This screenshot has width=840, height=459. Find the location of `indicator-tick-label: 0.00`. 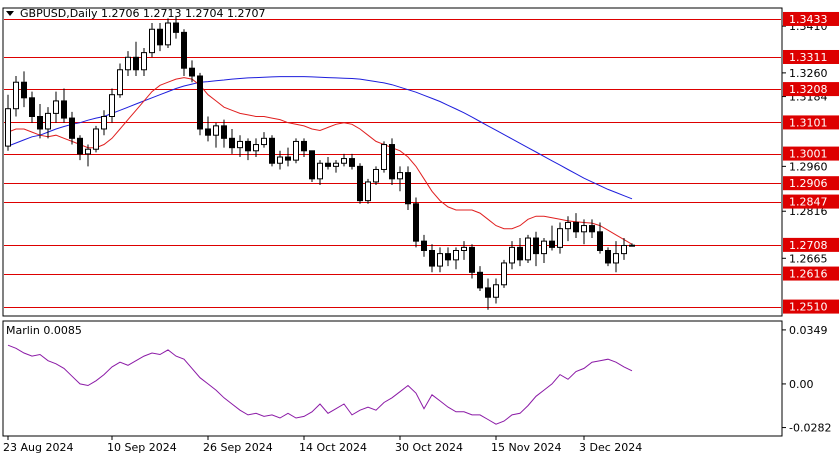

indicator-tick-label: 0.00 is located at coordinates (801, 384).